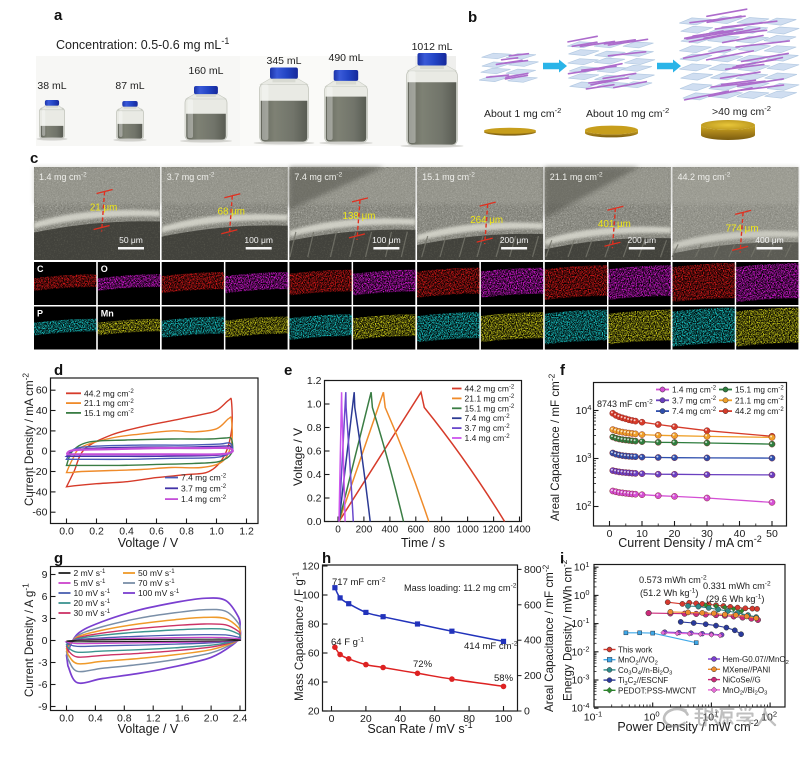 The image size is (800, 758). Describe the element at coordinates (533, 641) in the screenshot. I see `svg-text: 400` at that location.